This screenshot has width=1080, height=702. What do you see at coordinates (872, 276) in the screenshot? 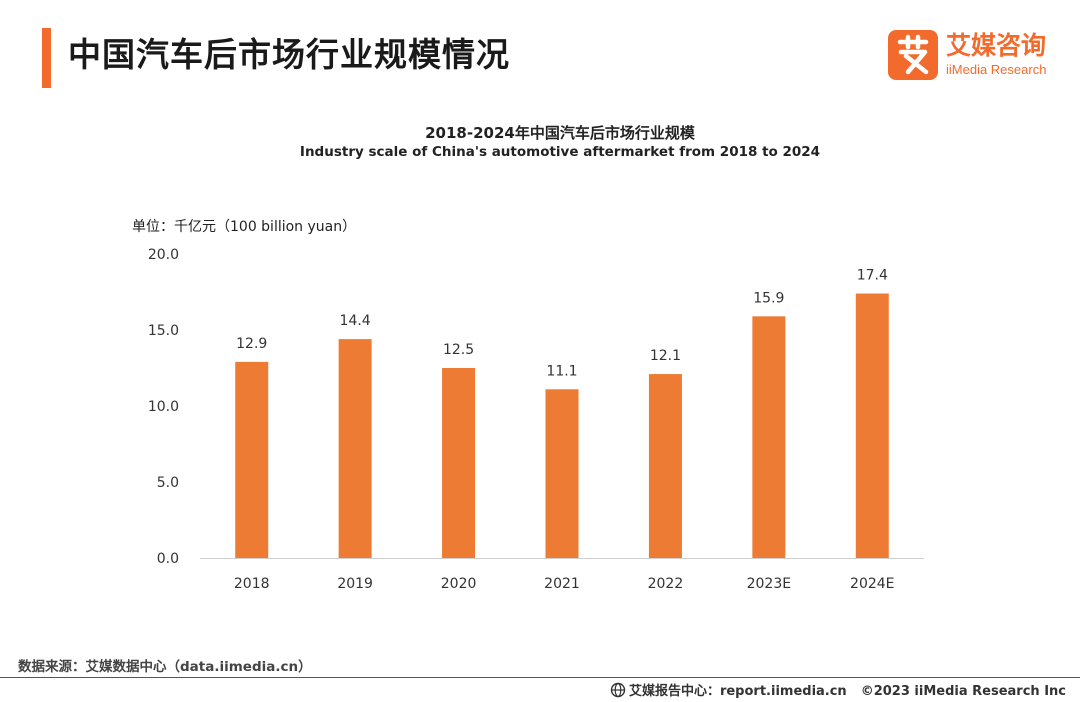
I see `data-label: 17.4` at bounding box center [872, 276].